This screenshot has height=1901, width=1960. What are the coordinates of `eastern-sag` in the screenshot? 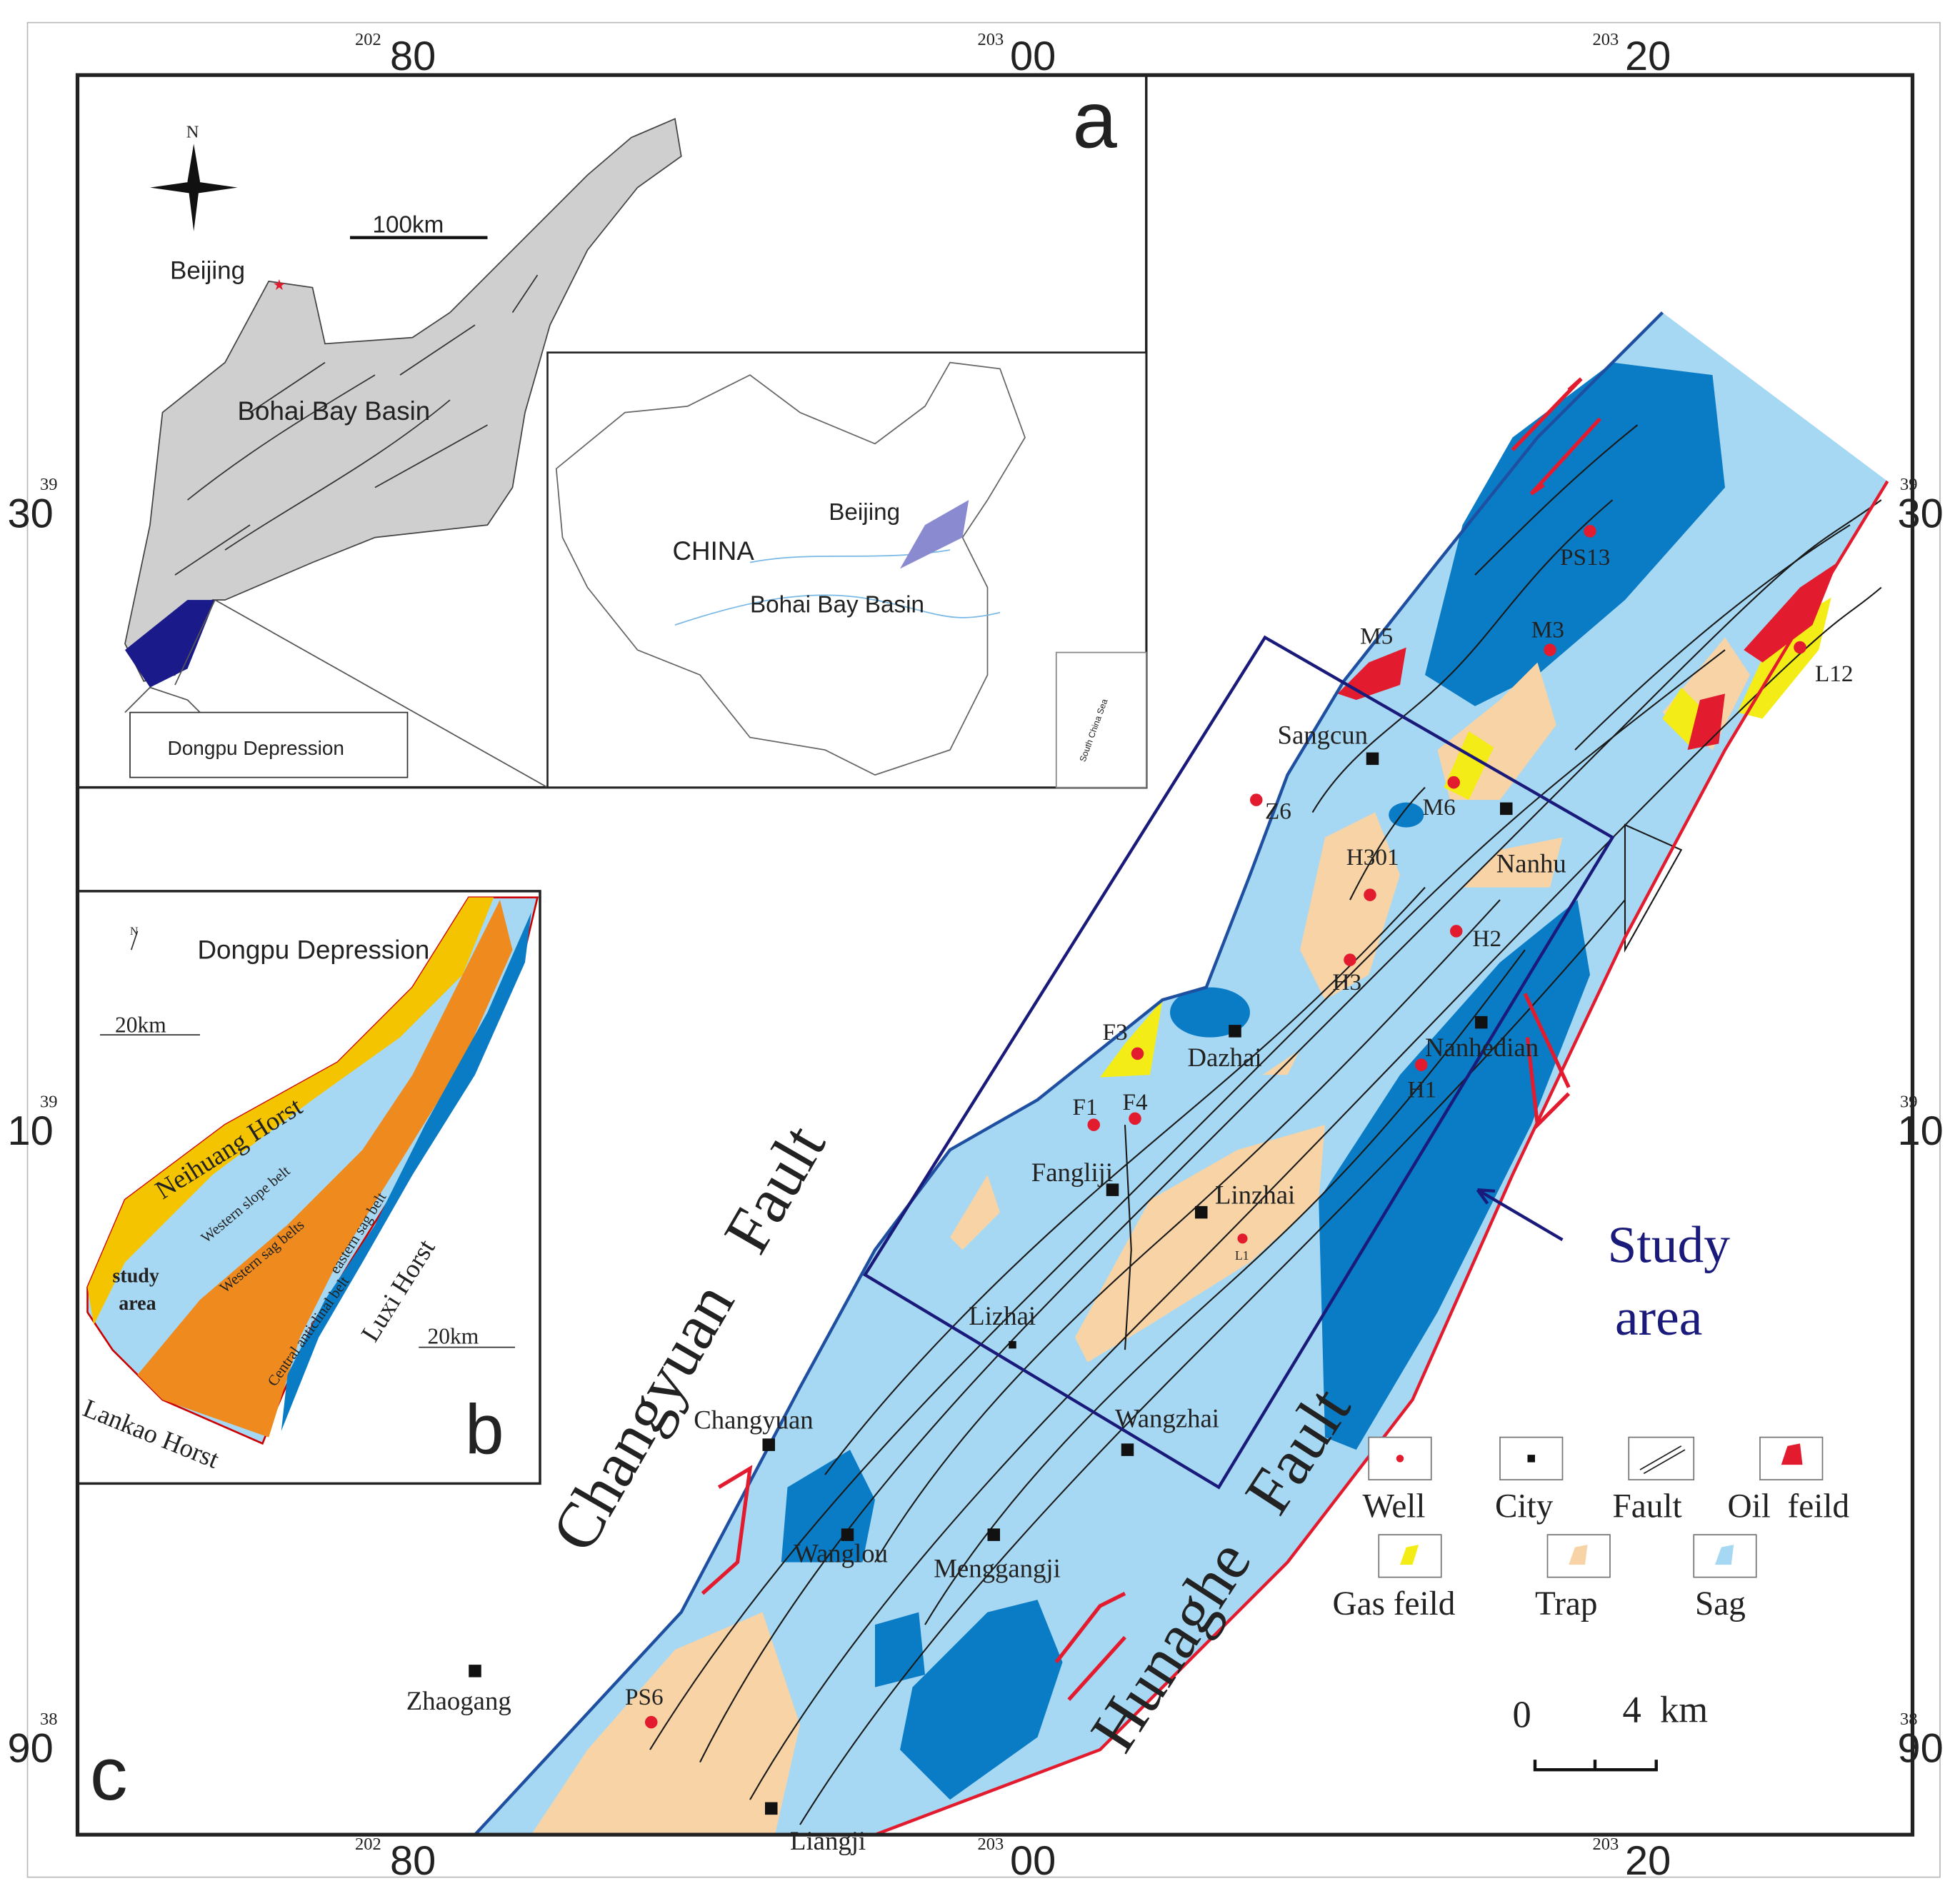 It's located at (406, 1171).